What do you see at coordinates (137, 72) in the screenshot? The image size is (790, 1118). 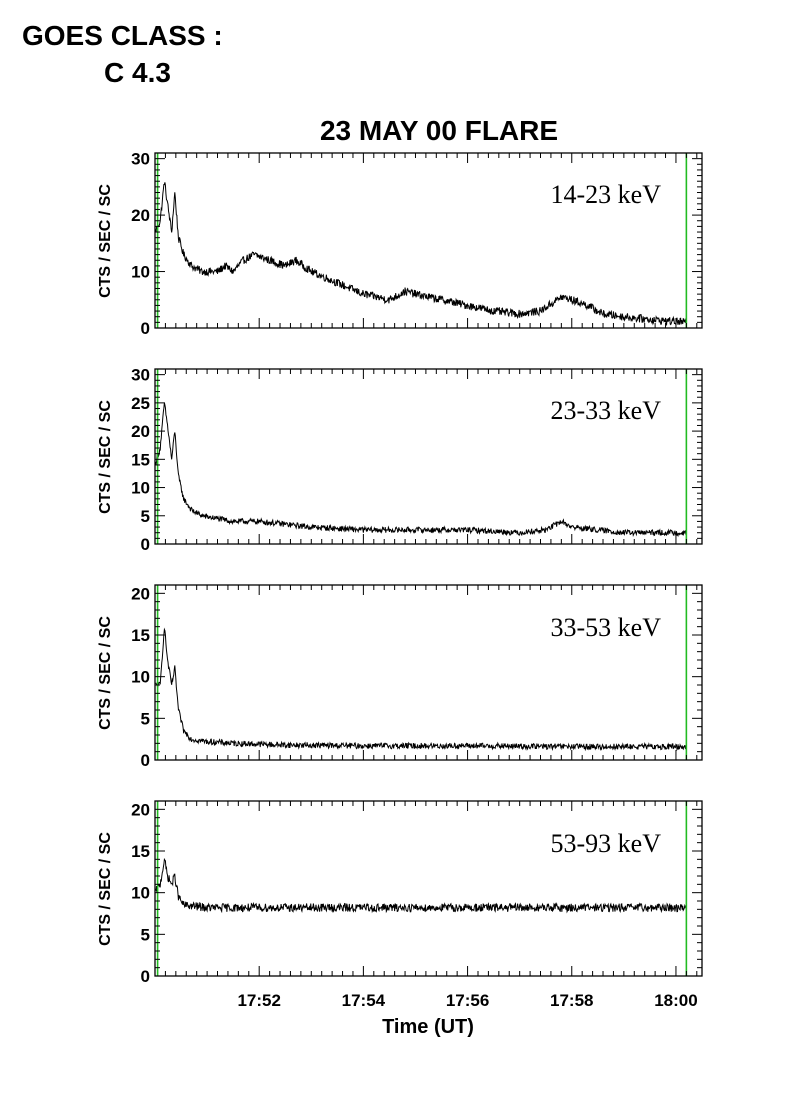 I see `goes-class-value: C 4.3` at bounding box center [137, 72].